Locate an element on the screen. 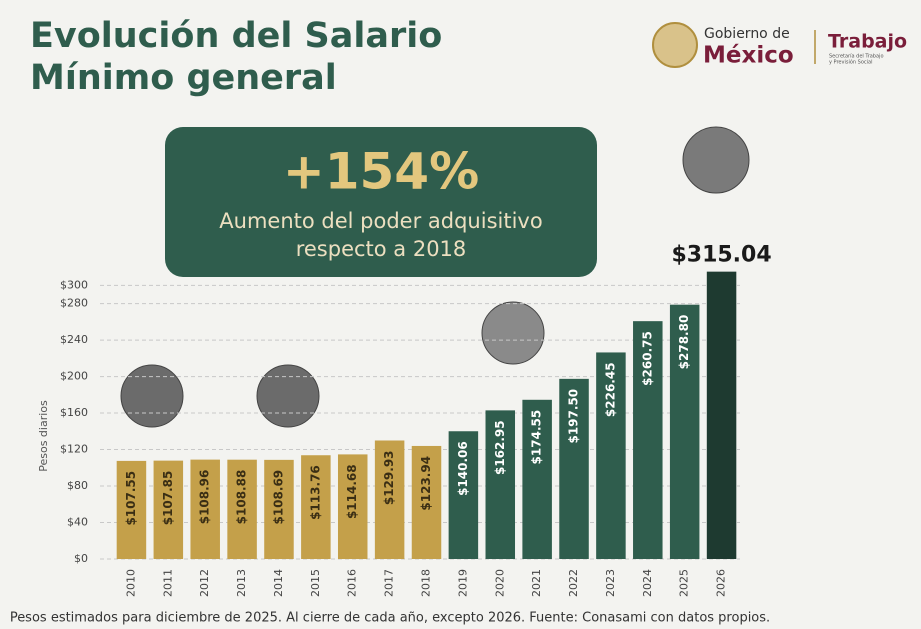 The height and width of the screenshot is (629, 921). value-label: $162.95 is located at coordinates (500, 447).